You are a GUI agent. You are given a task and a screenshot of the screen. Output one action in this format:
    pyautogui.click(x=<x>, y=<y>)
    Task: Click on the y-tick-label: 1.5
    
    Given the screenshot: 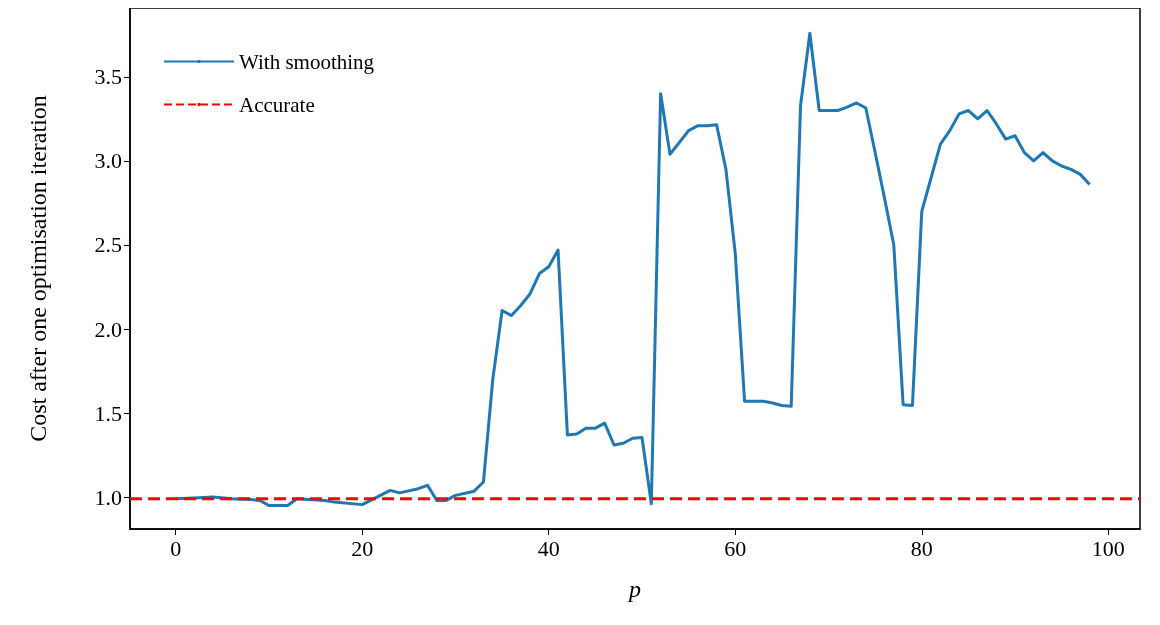 What is the action you would take?
    pyautogui.click(x=108, y=413)
    